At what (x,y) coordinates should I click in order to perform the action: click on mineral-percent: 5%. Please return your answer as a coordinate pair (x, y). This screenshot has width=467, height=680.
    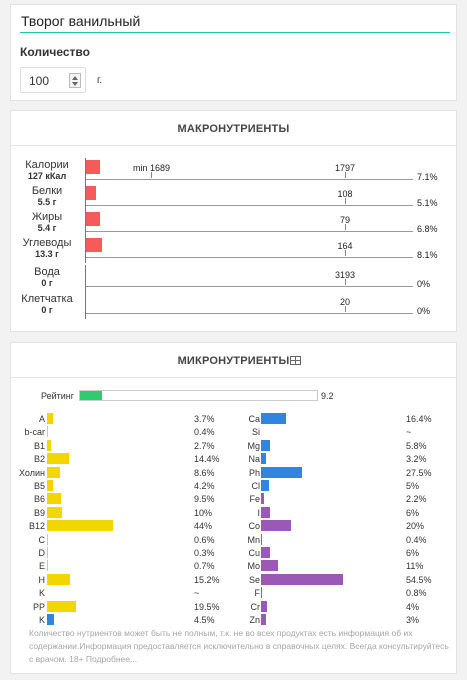
    Looking at the image, I should click on (413, 486).